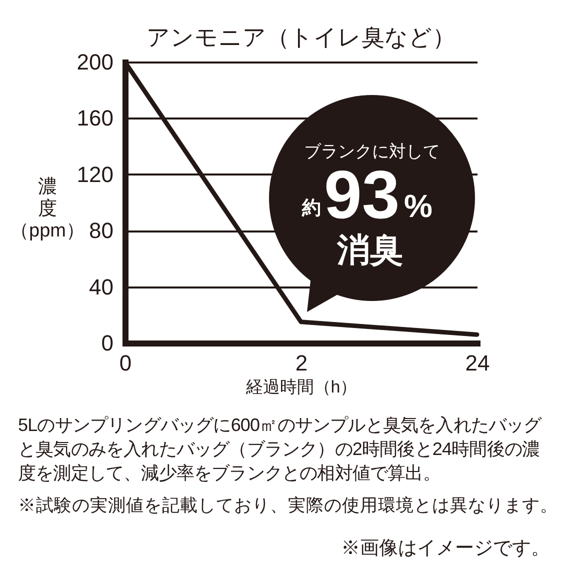  Describe the element at coordinates (125, 363) in the screenshot. I see `x-tick-label: 0` at that location.